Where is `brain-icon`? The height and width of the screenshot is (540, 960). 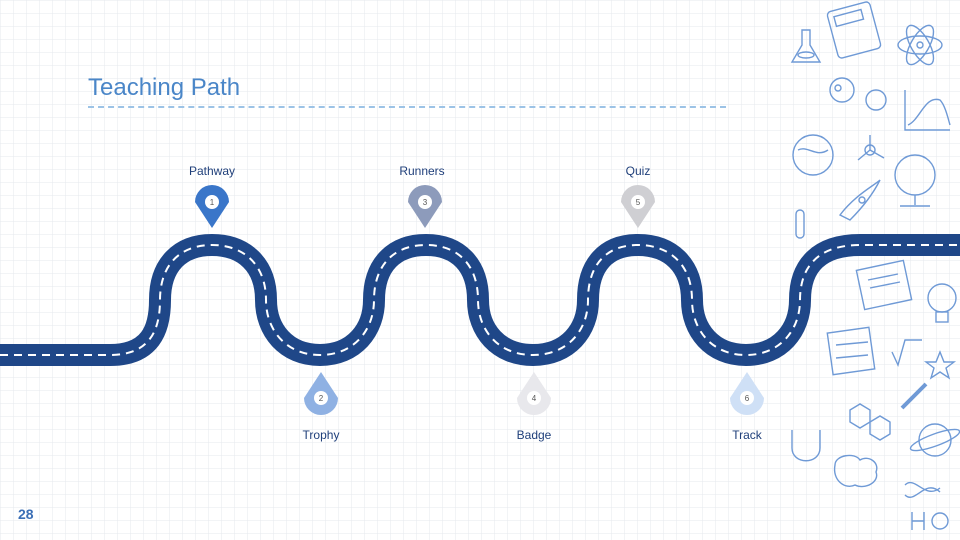 brain-icon is located at coordinates (855, 471).